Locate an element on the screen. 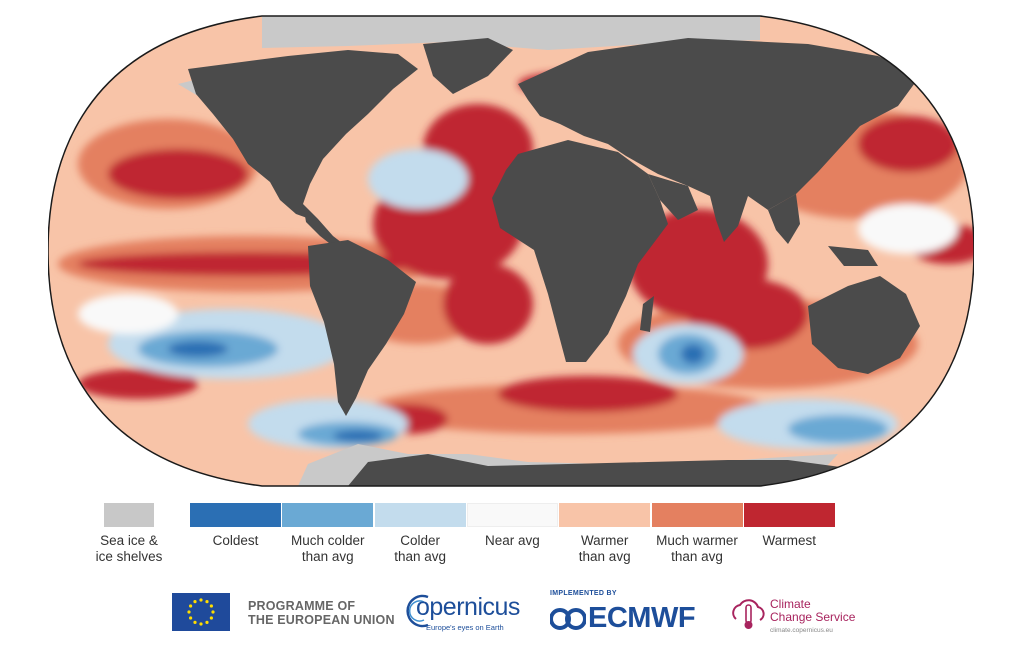 Image resolution: width=1016 pixels, height=651 pixels. thermometer-cloud-icon is located at coordinates (748, 614).